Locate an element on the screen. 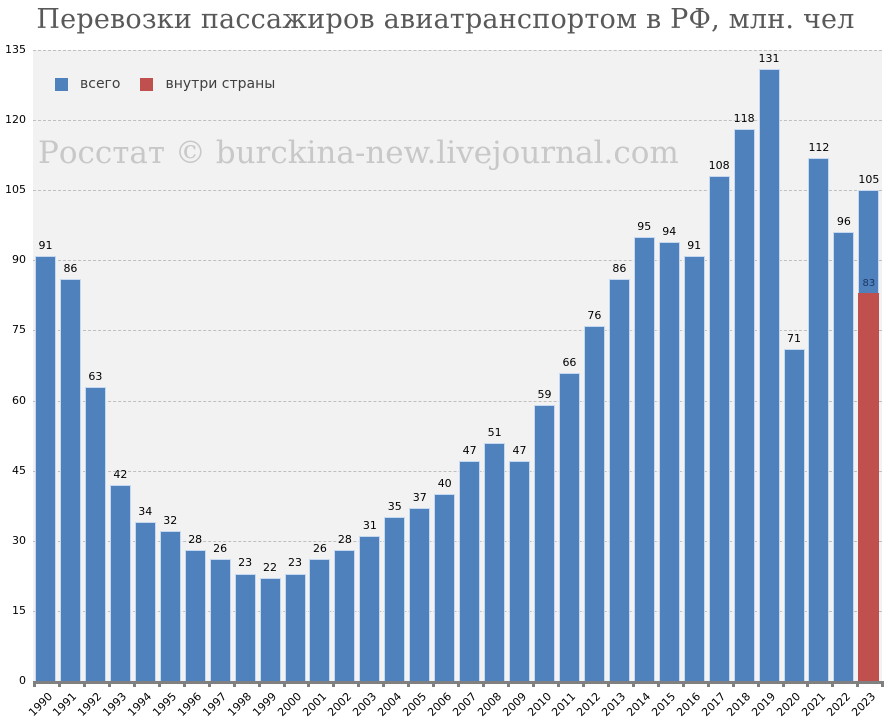 This screenshot has height=727, width=891. legend: всего внутри страны is located at coordinates (175, 84).